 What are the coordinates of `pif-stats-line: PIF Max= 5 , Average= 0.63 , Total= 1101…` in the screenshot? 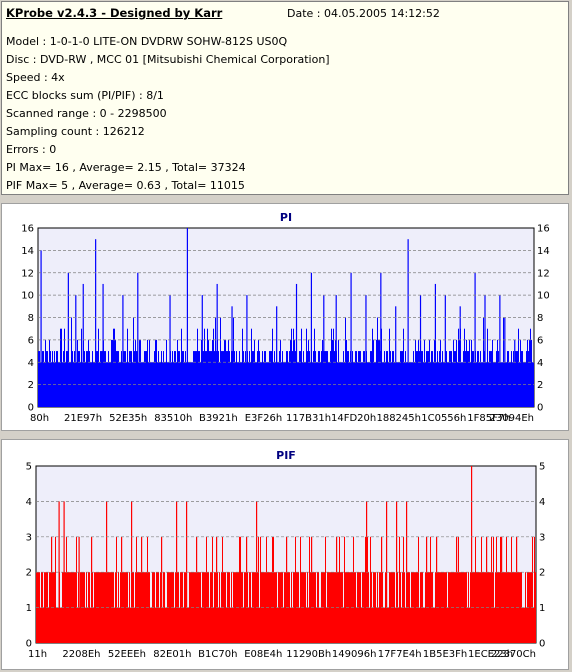 It's located at (125, 185).